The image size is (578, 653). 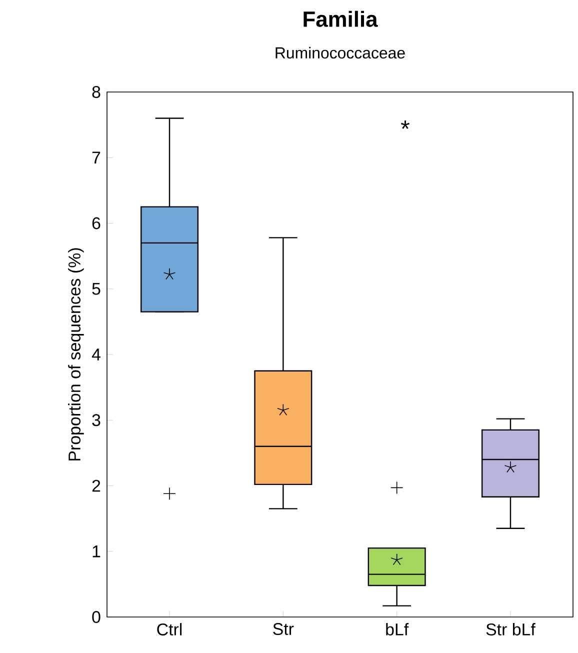 I want to click on chart-title: Familia, so click(x=341, y=18).